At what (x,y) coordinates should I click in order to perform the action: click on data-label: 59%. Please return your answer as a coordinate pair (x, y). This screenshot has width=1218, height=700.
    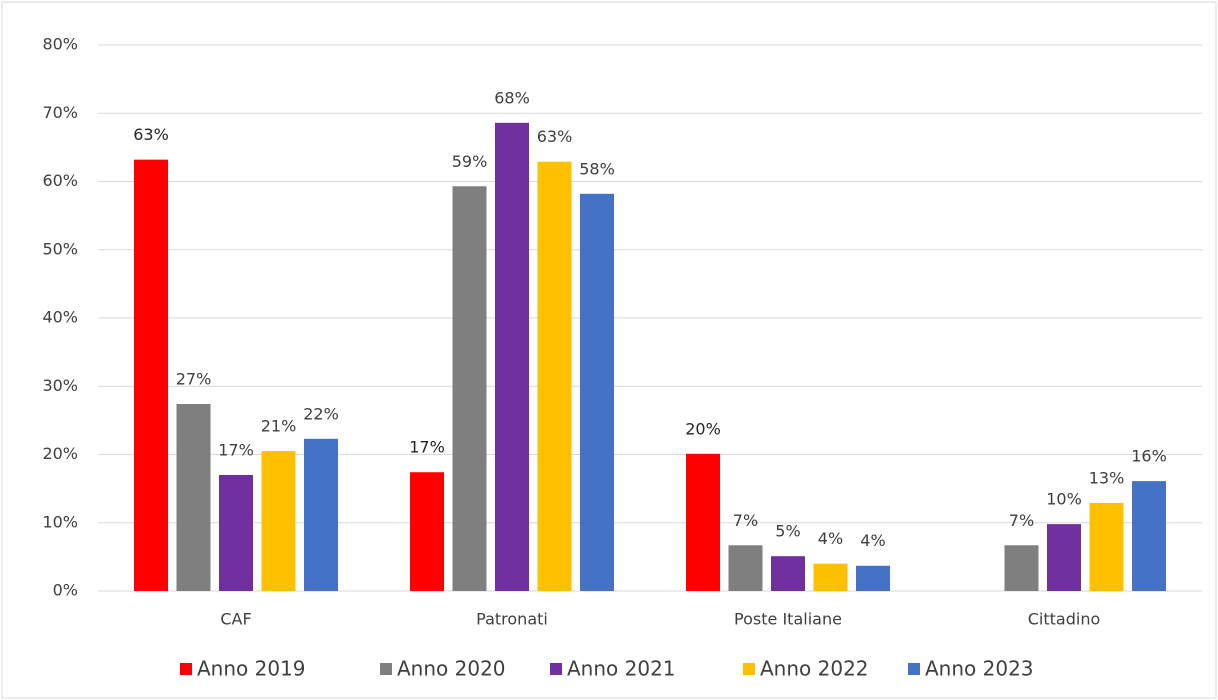
    Looking at the image, I should click on (470, 161).